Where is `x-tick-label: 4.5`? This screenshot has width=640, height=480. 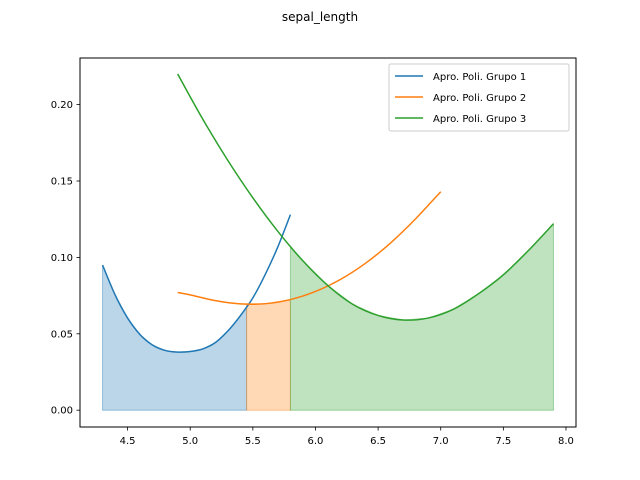
x-tick-label: 4.5 is located at coordinates (128, 441).